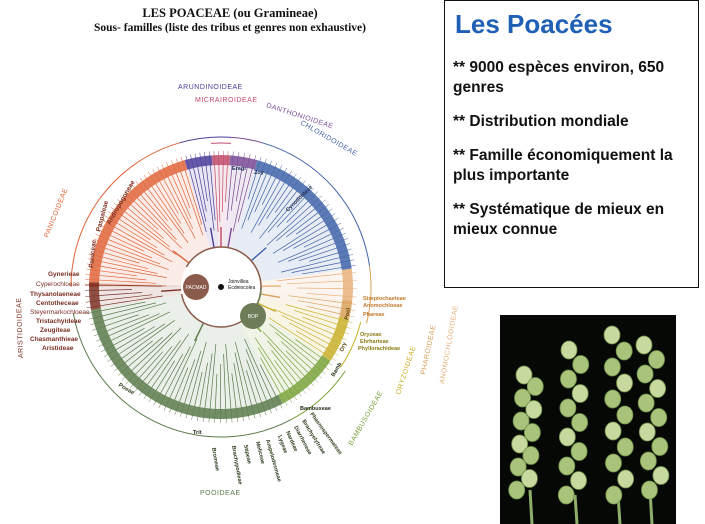  I want to click on cyperochloeae-label: Cyperochloeae, so click(58, 284).